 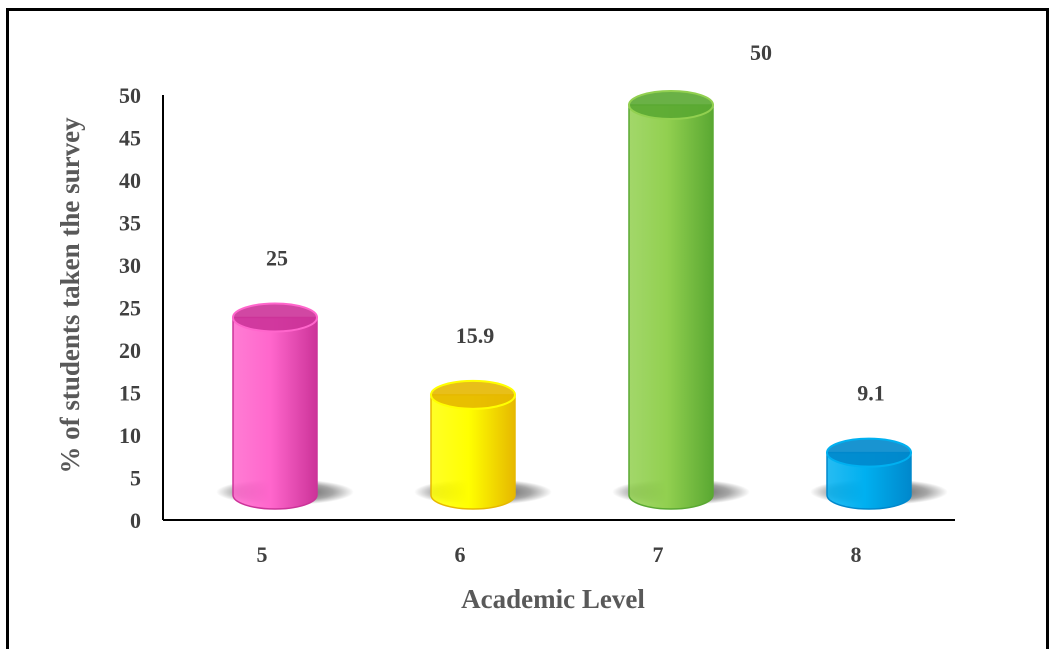 I want to click on y-tick-label: 25, so click(x=130, y=308).